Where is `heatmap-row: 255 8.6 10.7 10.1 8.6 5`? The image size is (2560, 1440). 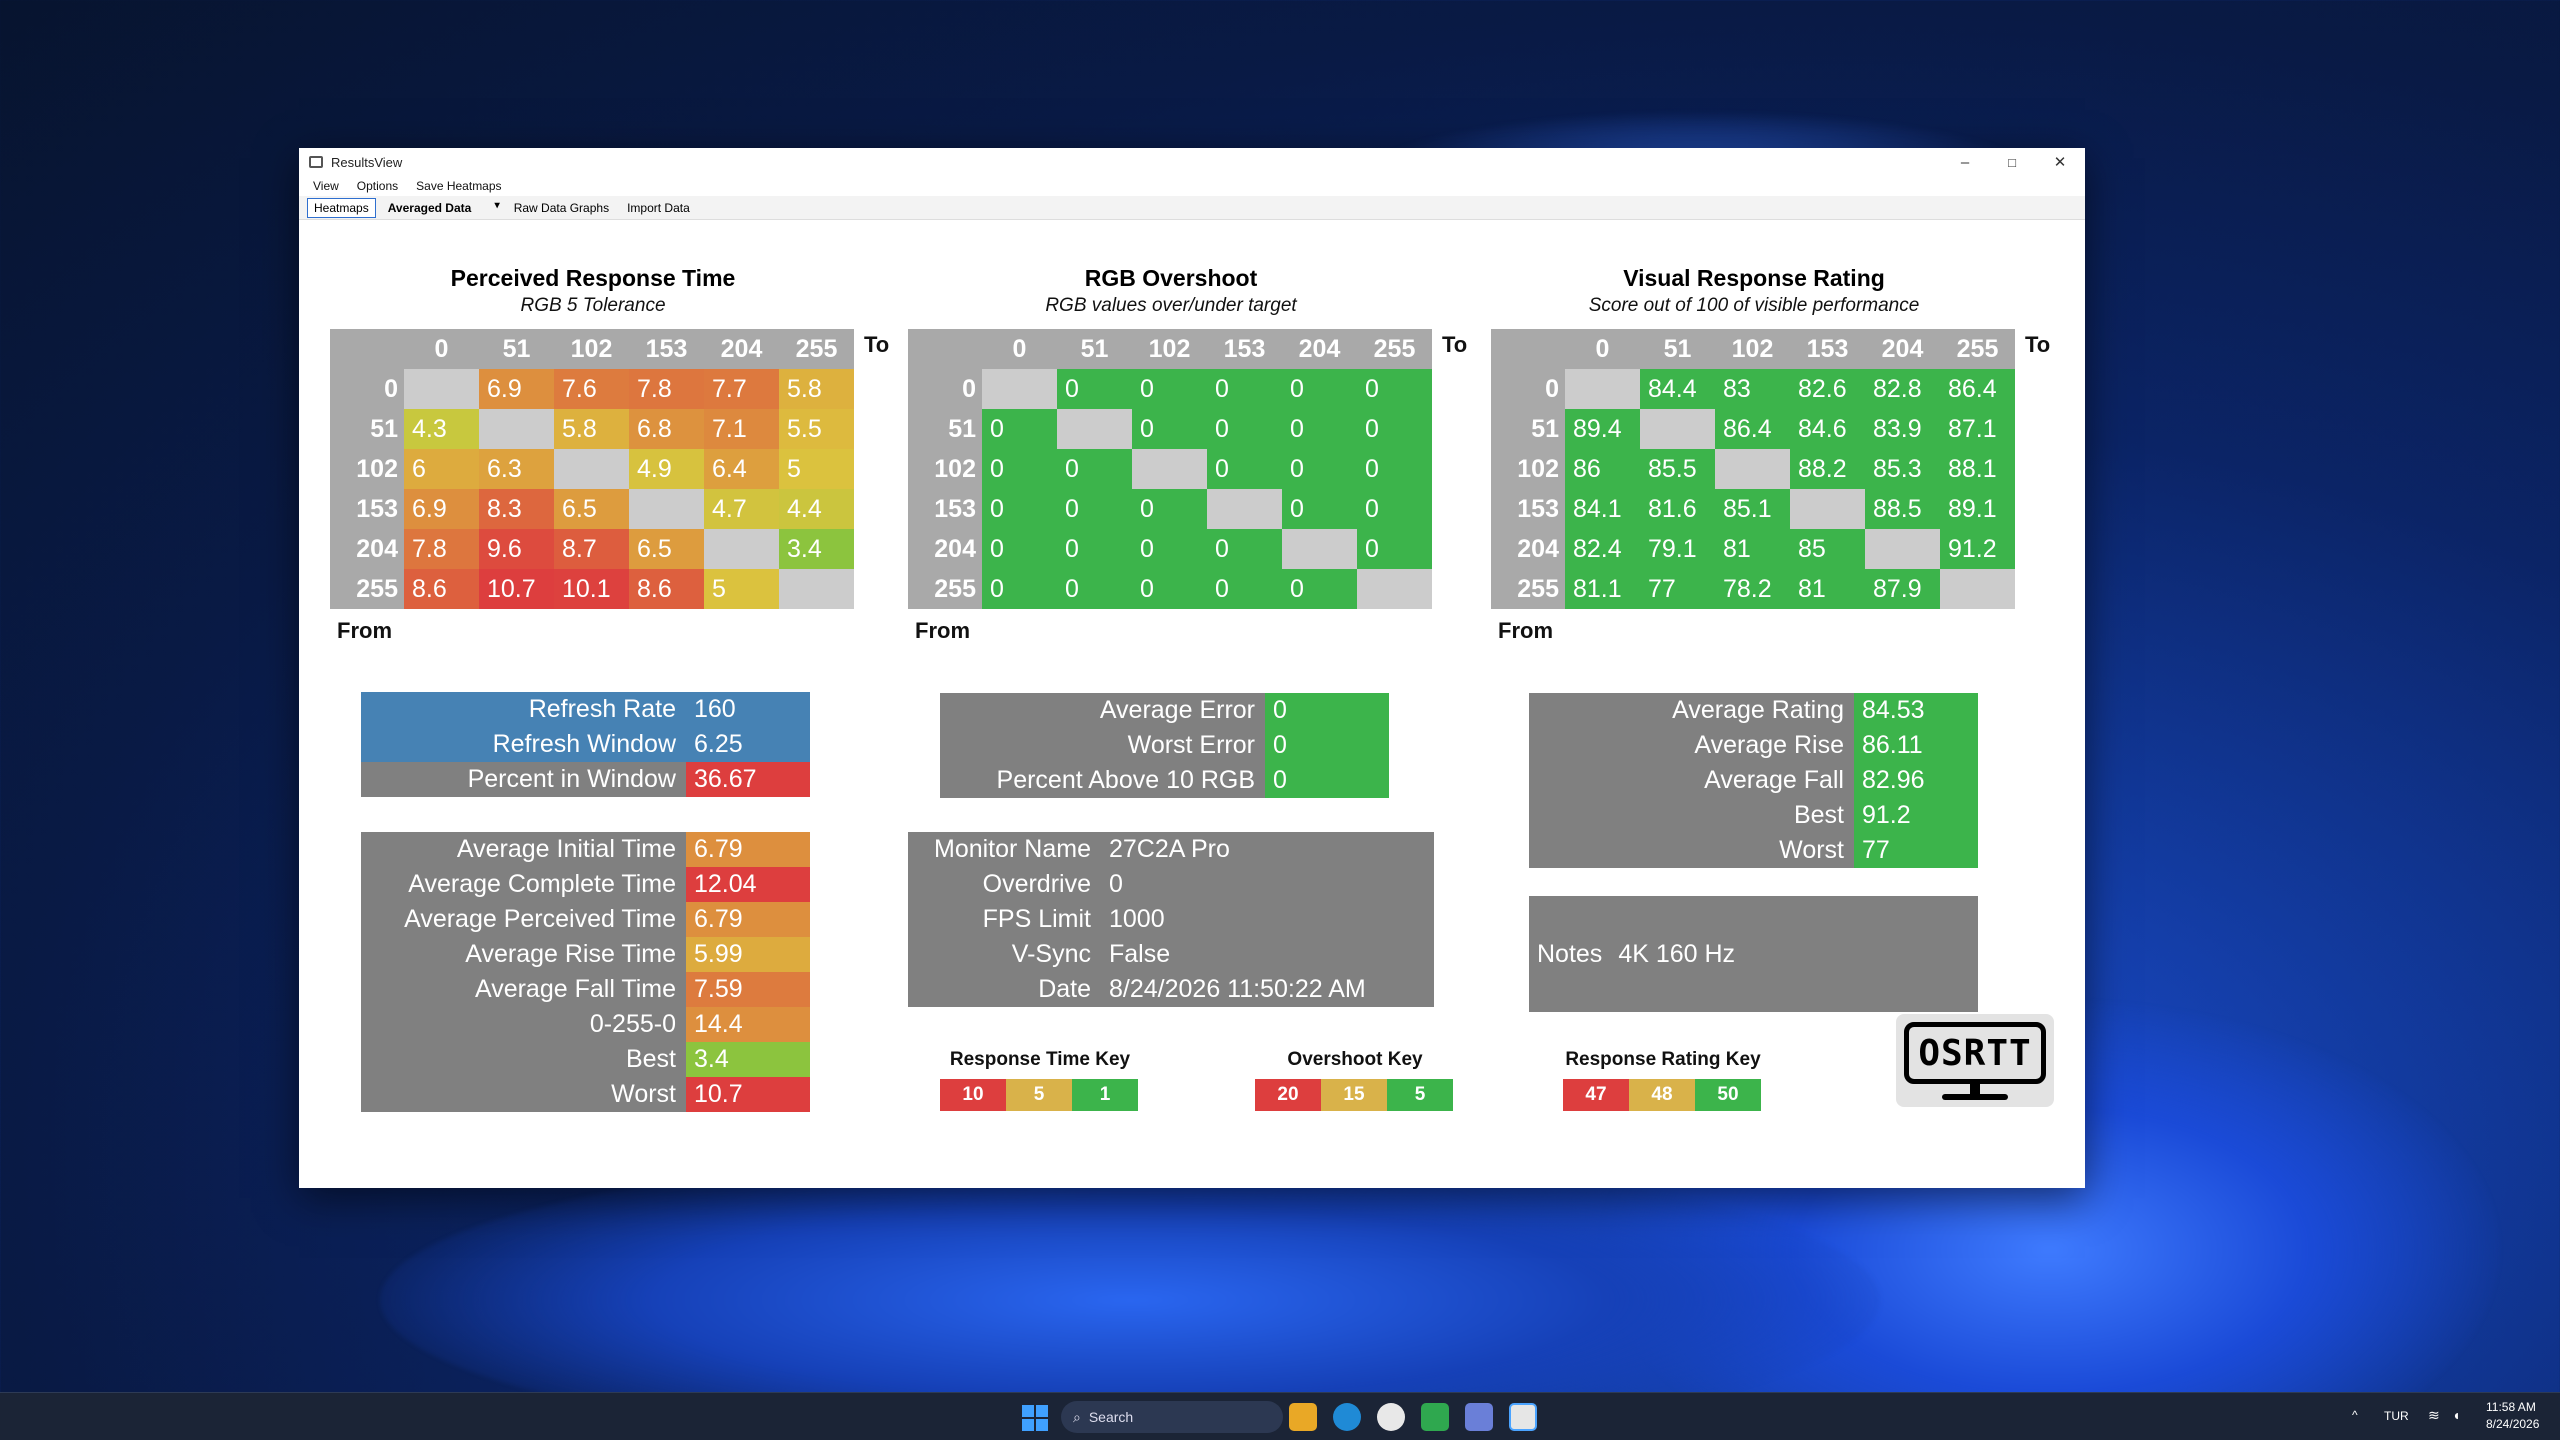
heatmap-row: 255 8.6 10.7 10.1 8.6 5 is located at coordinates (592, 589).